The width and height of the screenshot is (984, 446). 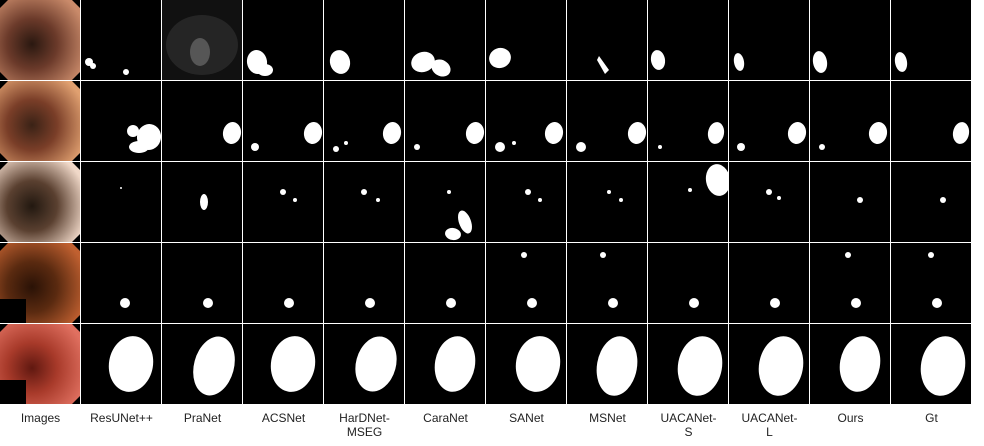 I want to click on column-label-2: PraNet, so click(x=202, y=418).